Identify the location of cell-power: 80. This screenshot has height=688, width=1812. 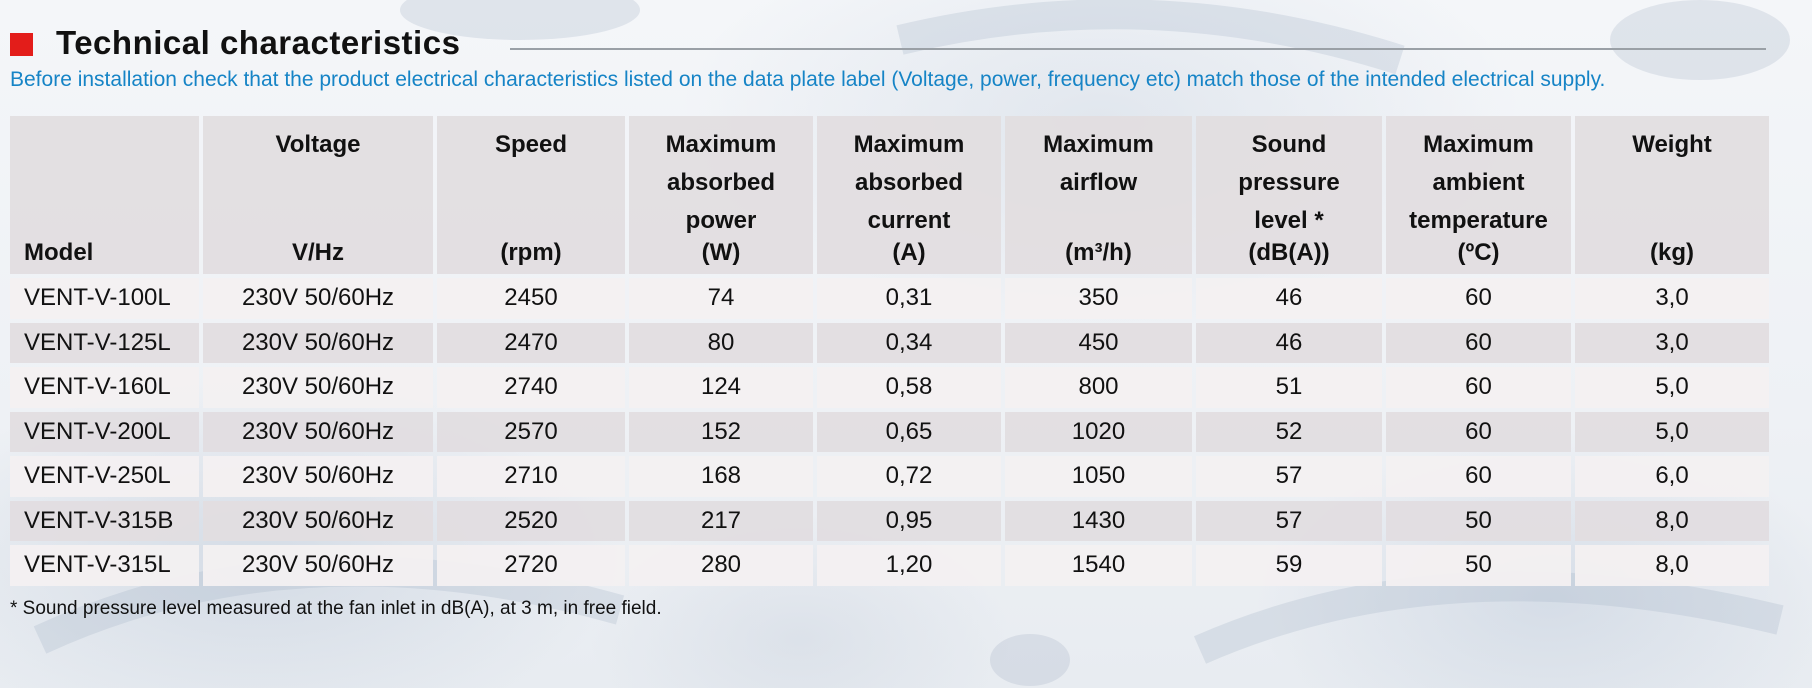
(721, 342).